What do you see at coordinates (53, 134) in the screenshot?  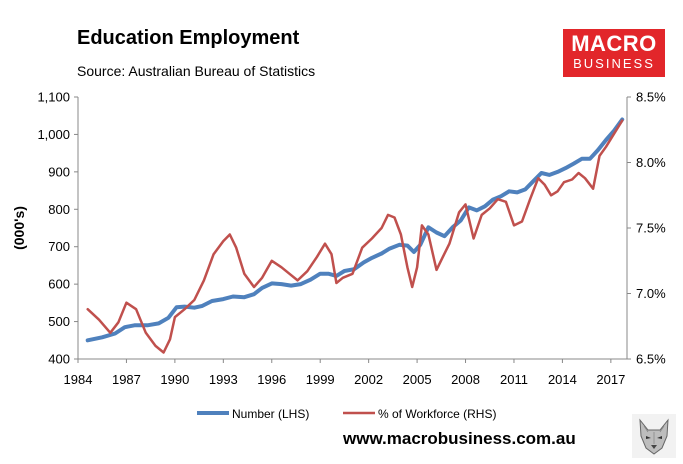 I see `y-tick-label: 1,000` at bounding box center [53, 134].